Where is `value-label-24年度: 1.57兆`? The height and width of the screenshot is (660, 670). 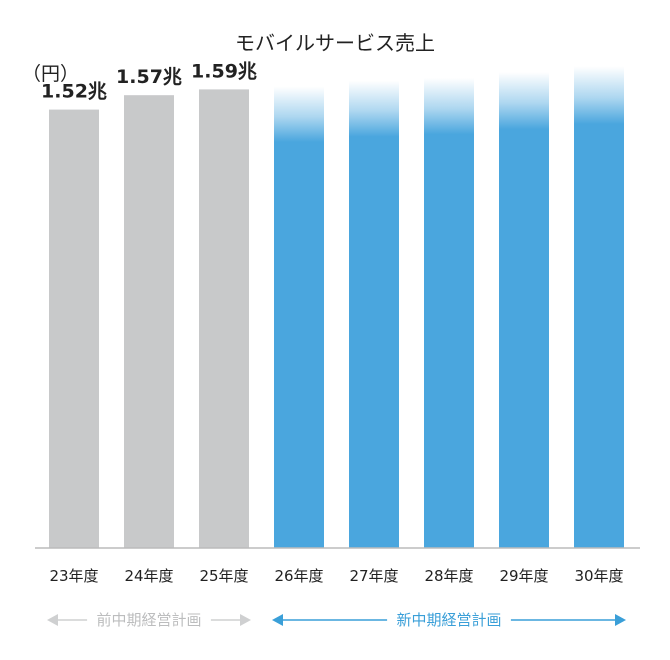 value-label-24年度: 1.57兆 is located at coordinates (149, 77).